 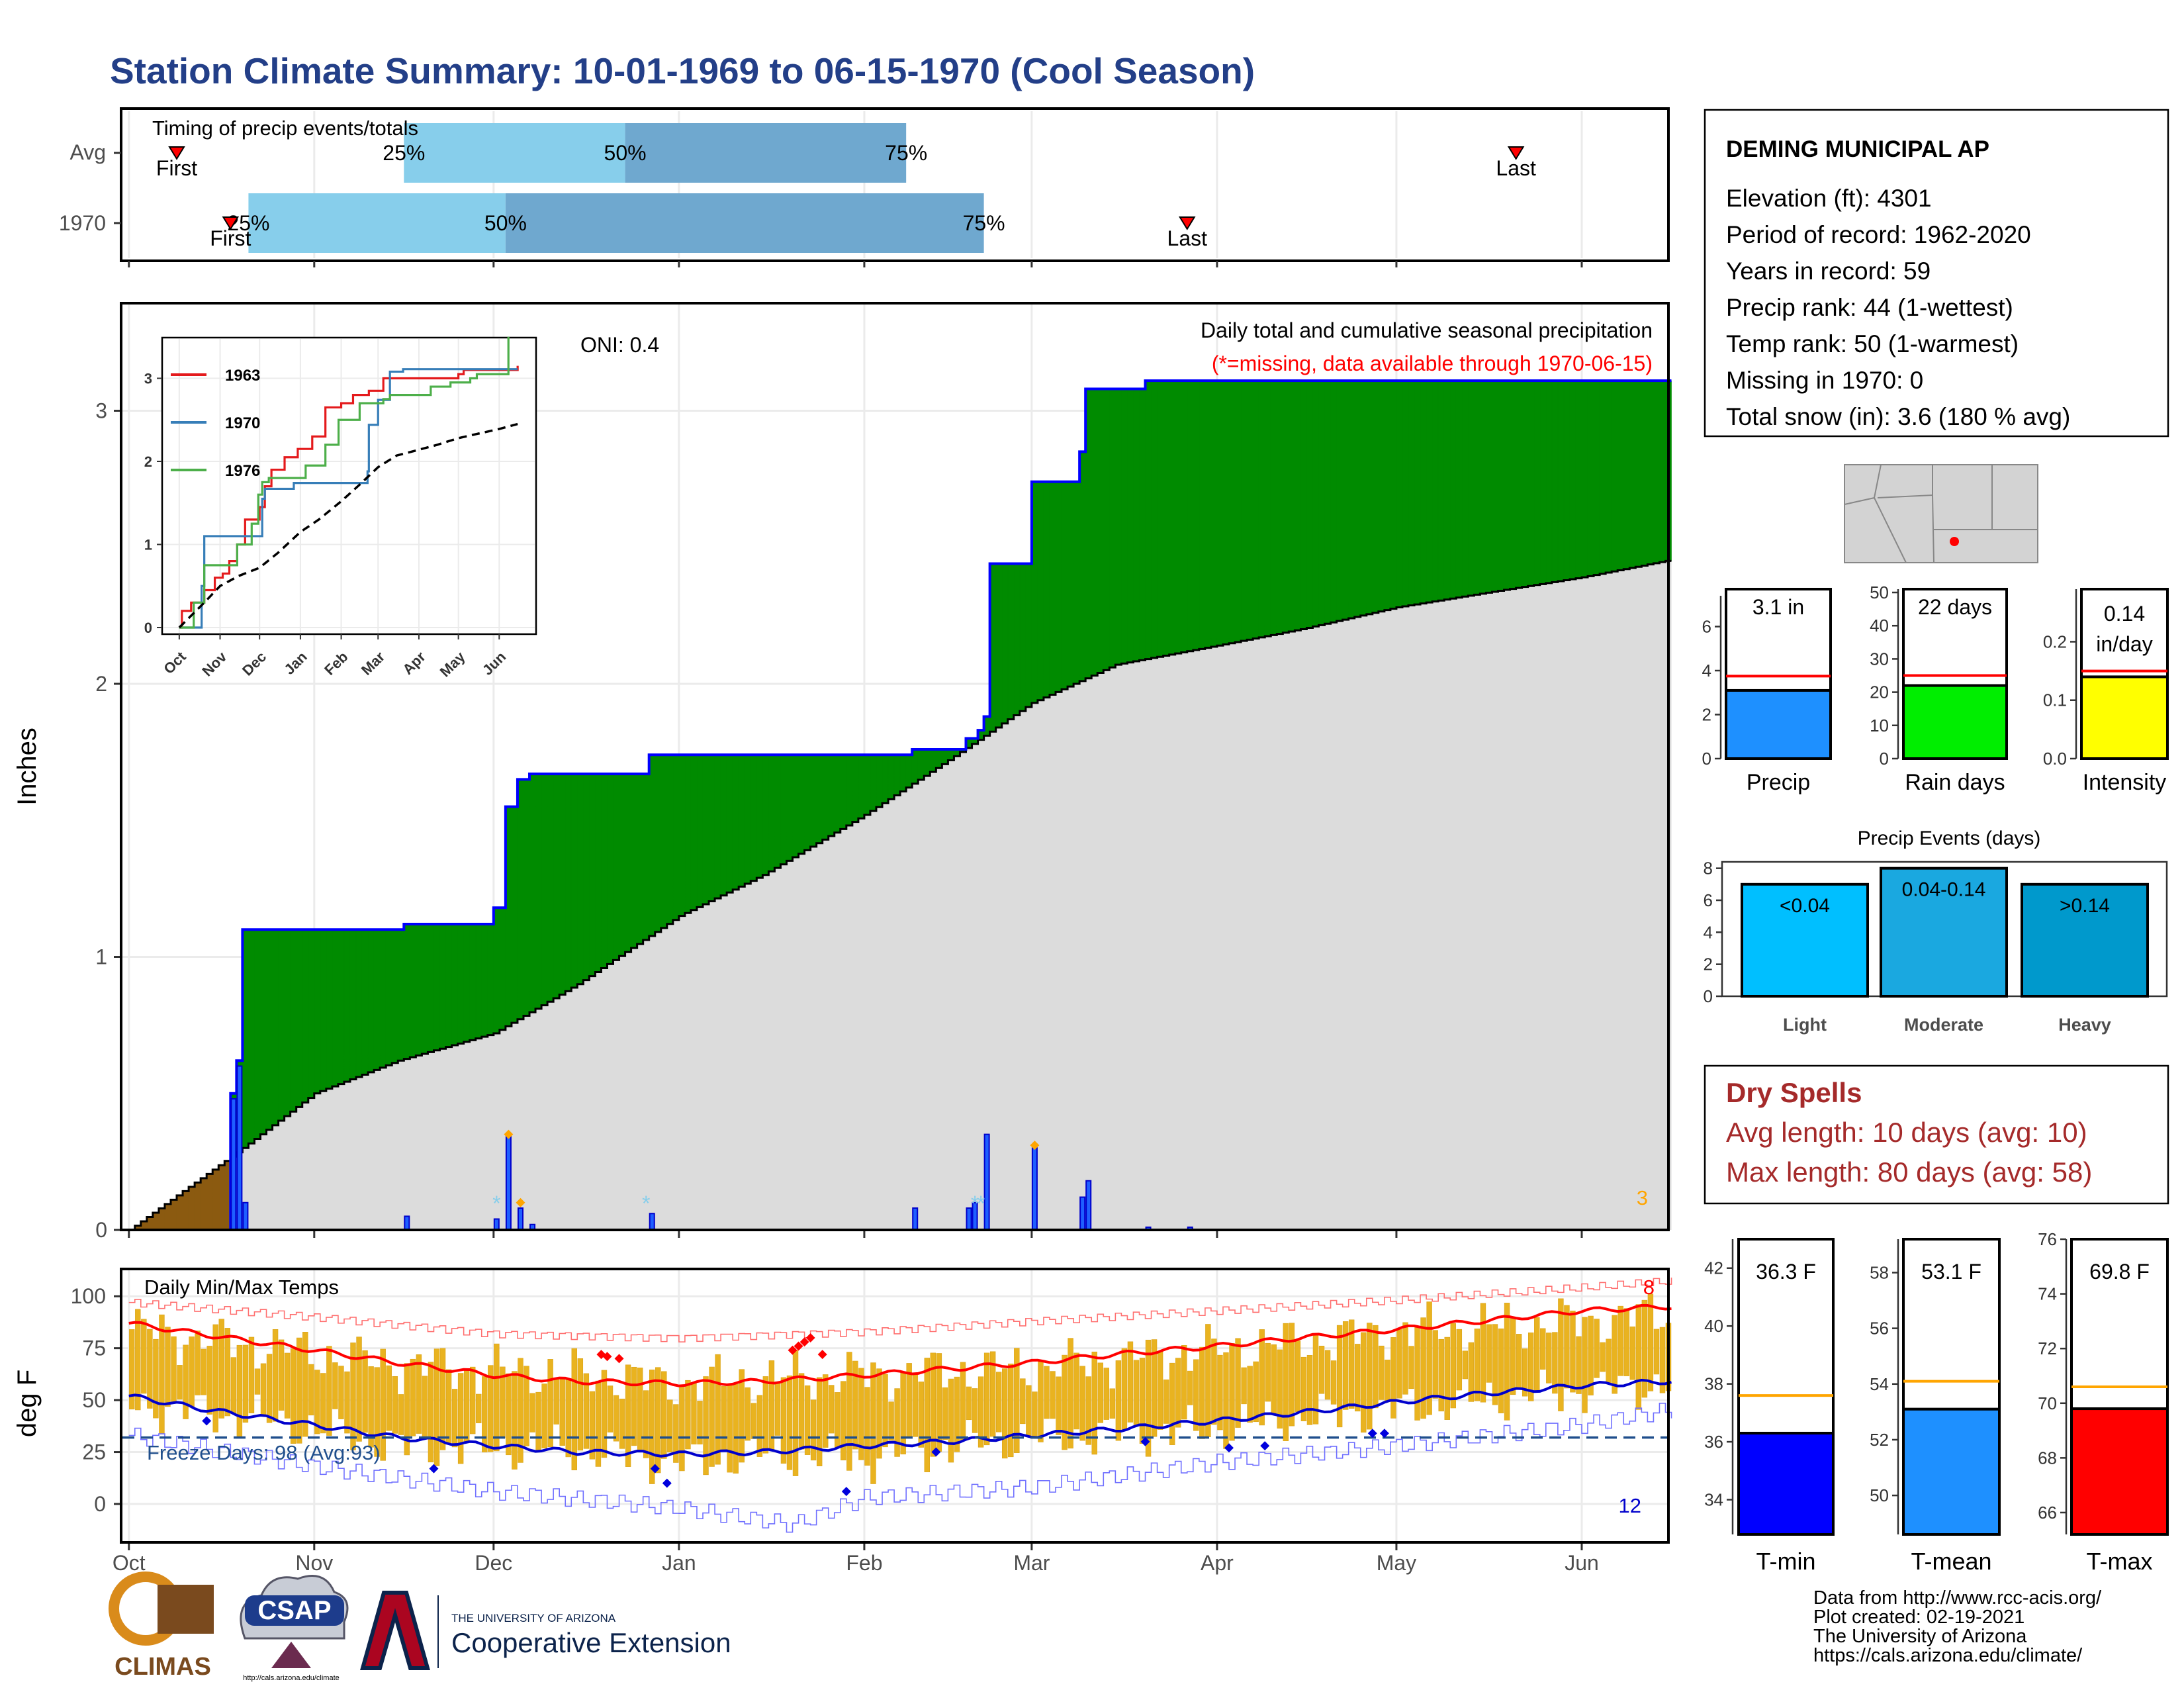 I want to click on mini-value-label: 53.1 F, so click(x=1951, y=1272).